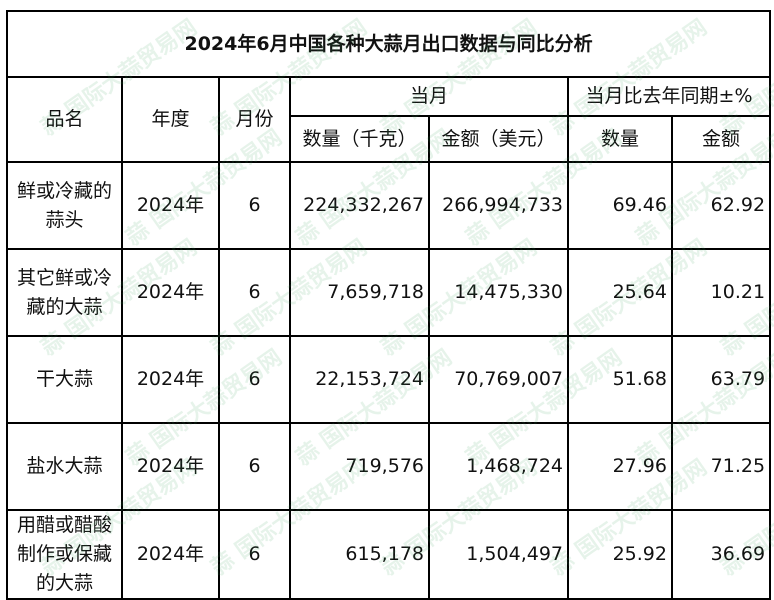 Image resolution: width=774 pixels, height=600 pixels. What do you see at coordinates (498, 554) in the screenshot?
I see `cell-amount: 1,504,497` at bounding box center [498, 554].